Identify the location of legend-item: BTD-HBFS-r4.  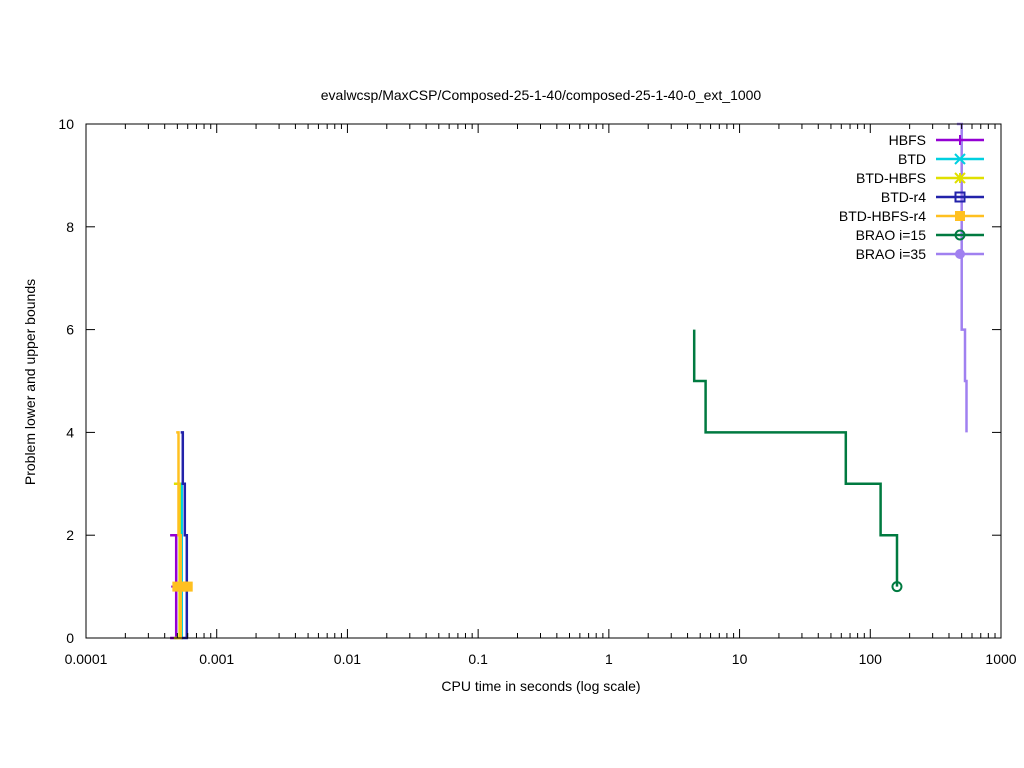
(911, 216).